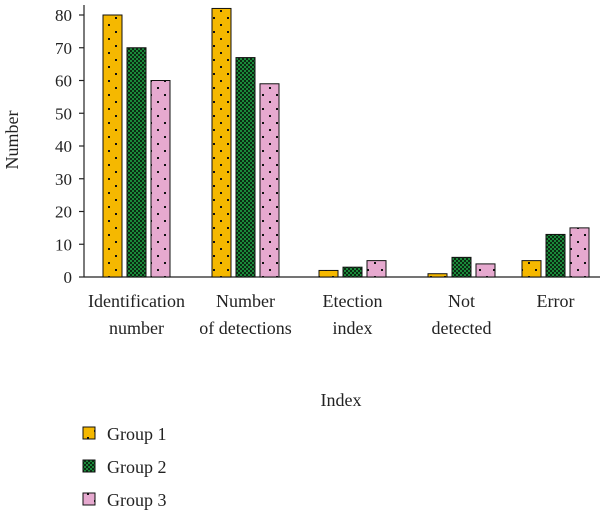  Describe the element at coordinates (353, 328) in the screenshot. I see `x-category-label: index` at that location.